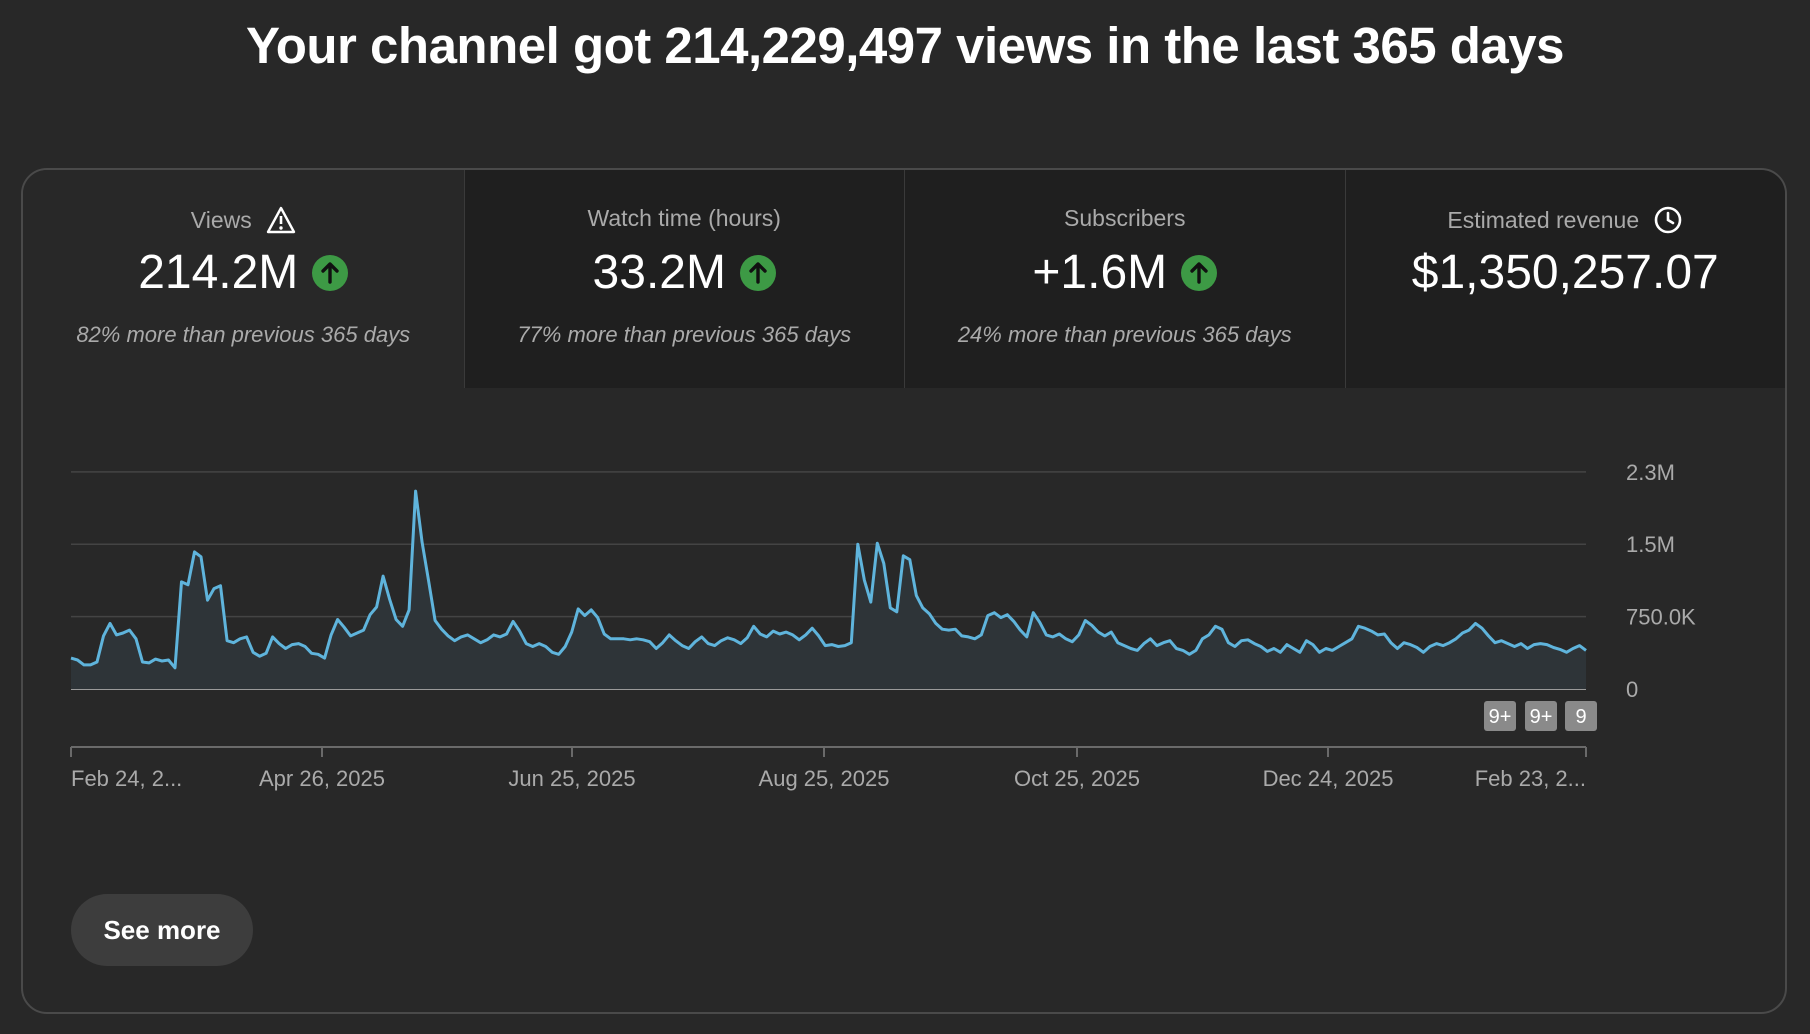 This screenshot has width=1810, height=1034. I want to click on clock-icon, so click(1668, 220).